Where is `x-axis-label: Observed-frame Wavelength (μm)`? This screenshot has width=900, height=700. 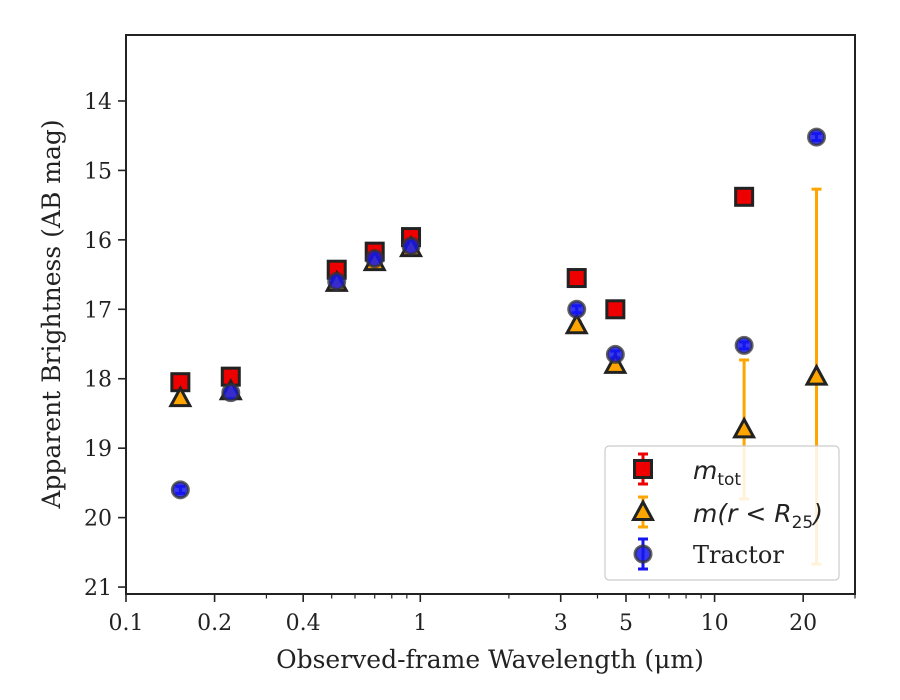 x-axis-label: Observed-frame Wavelength (μm) is located at coordinates (490, 659).